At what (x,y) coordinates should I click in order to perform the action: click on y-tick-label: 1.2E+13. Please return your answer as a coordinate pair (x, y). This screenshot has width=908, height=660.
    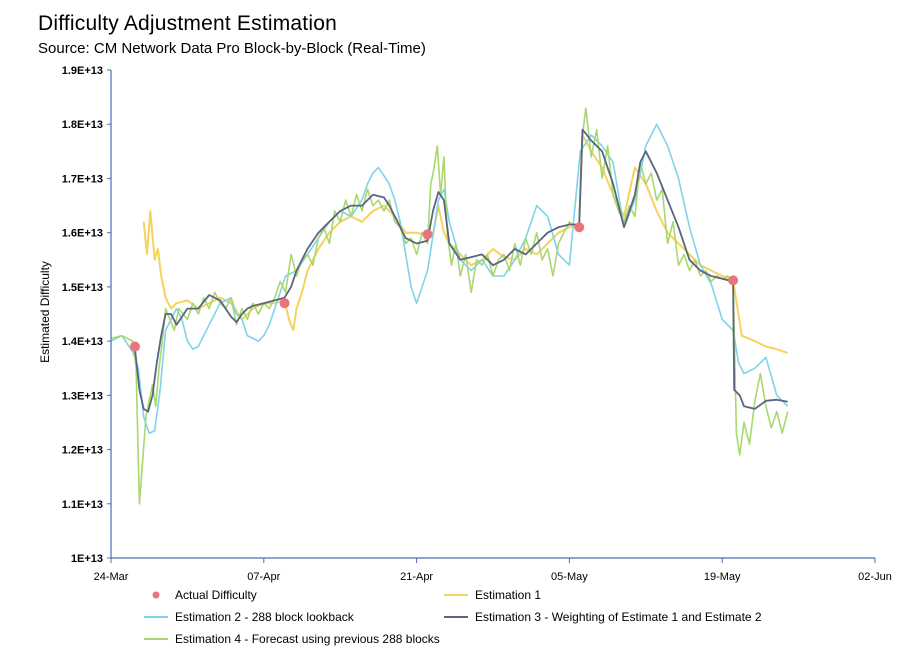
    Looking at the image, I should click on (82, 451).